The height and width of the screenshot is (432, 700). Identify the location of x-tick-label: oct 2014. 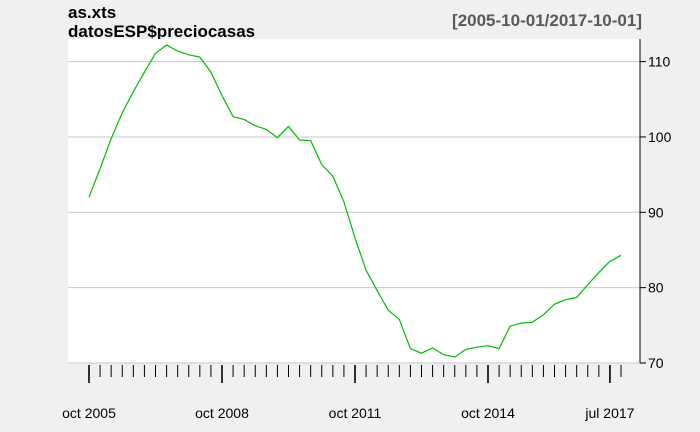
(488, 413).